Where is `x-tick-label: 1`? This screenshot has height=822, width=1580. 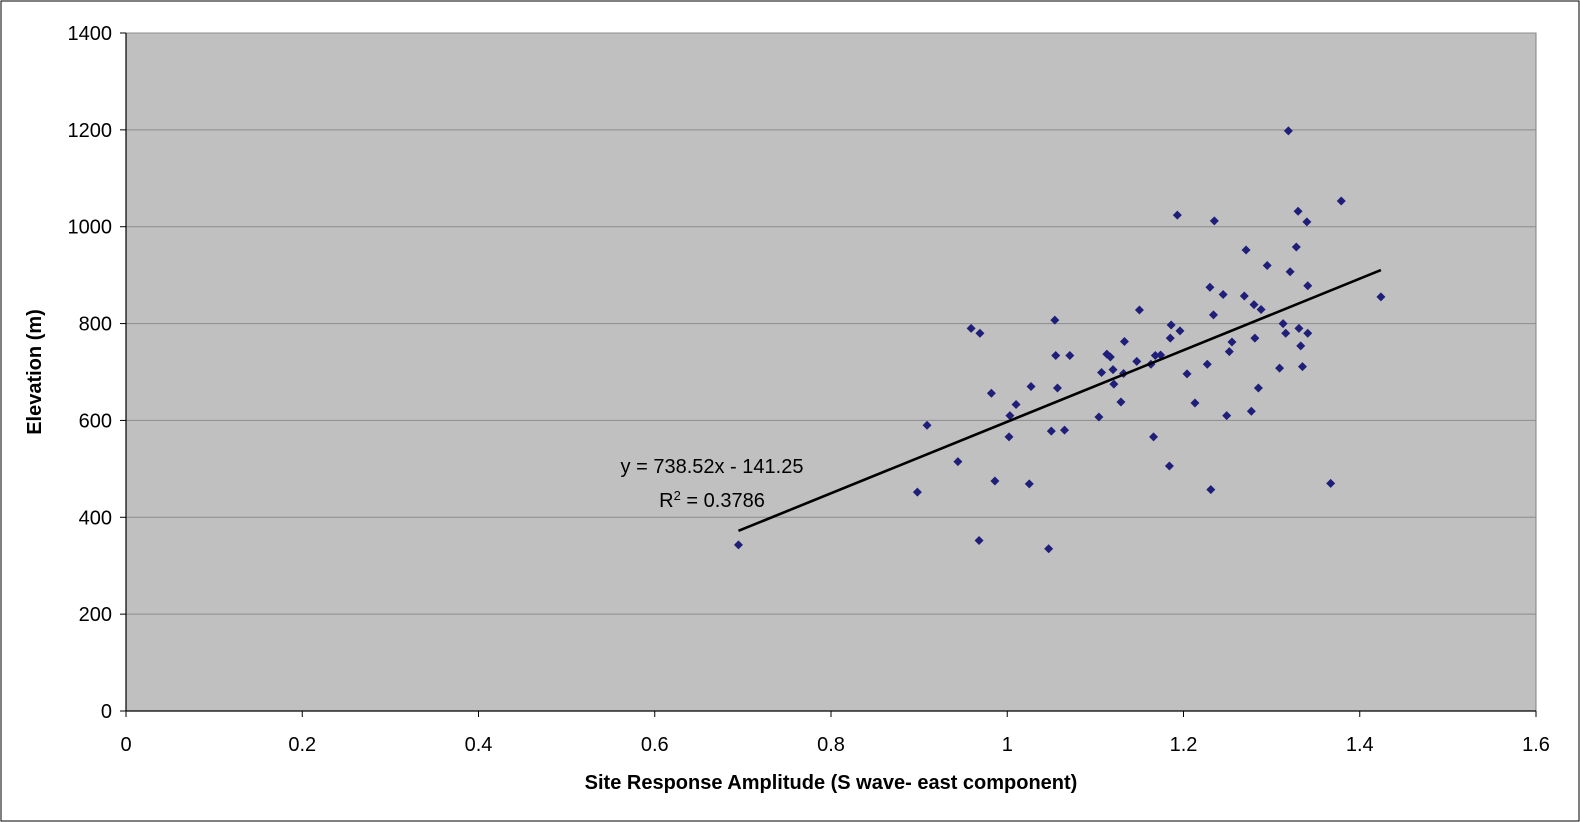 x-tick-label: 1 is located at coordinates (1007, 745).